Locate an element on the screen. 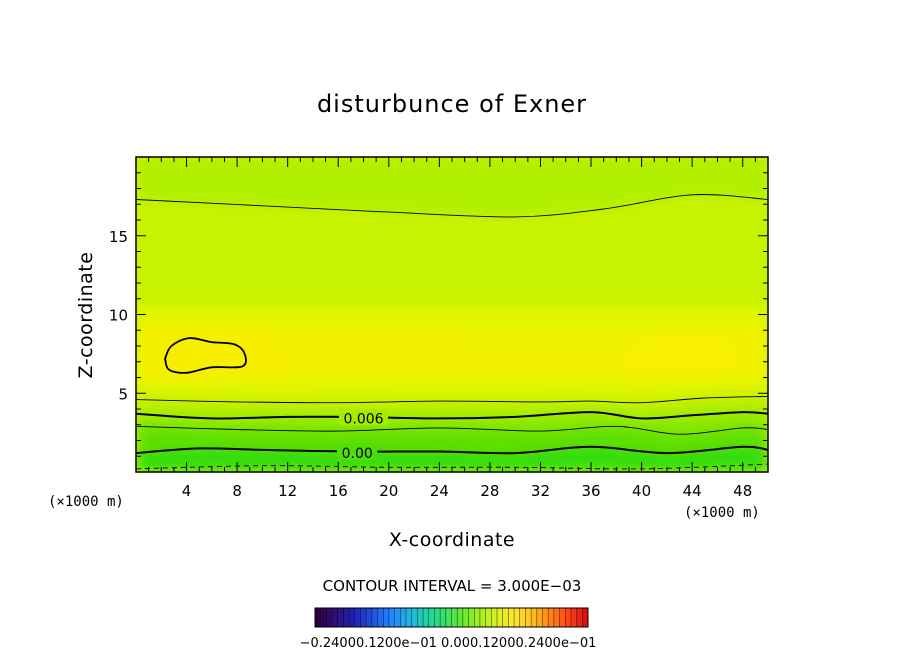 This screenshot has width=904, height=654. x-tick-label: 8 is located at coordinates (237, 491).